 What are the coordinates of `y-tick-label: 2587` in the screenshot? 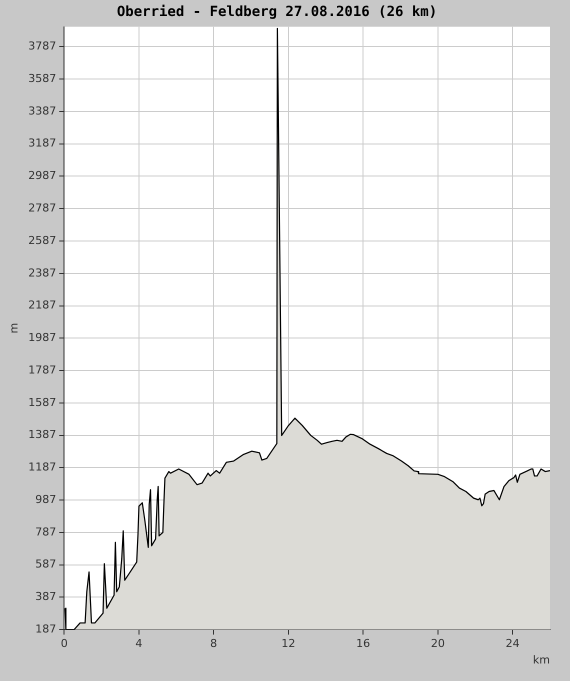 It's located at (42, 240).